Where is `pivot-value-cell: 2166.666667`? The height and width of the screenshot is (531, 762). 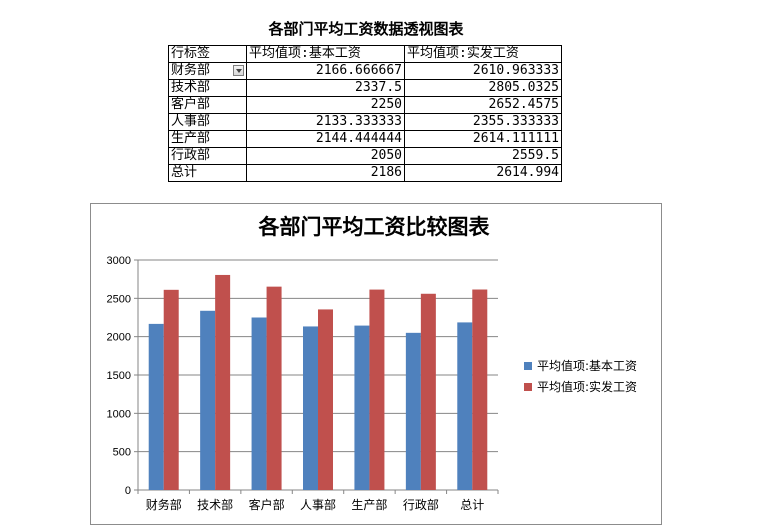
pivot-value-cell: 2166.666667 is located at coordinates (325, 71).